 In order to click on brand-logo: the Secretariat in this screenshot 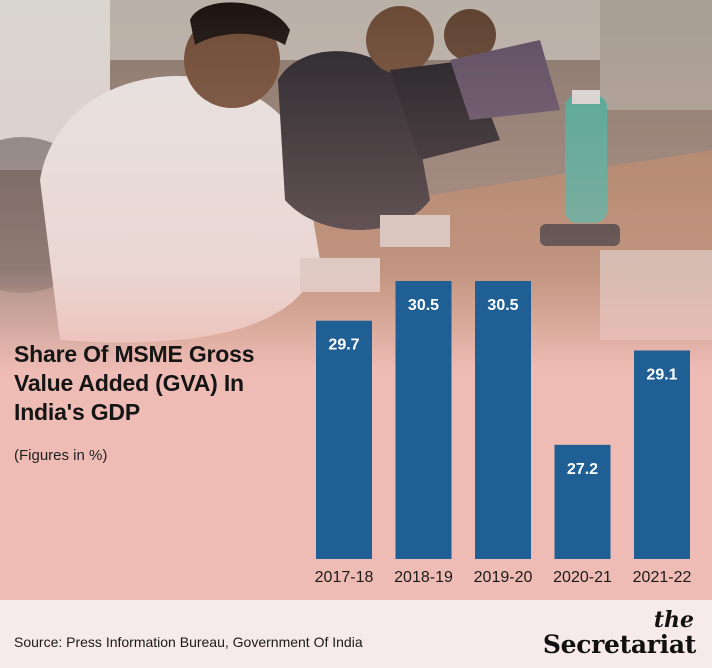, I will do `click(619, 633)`.